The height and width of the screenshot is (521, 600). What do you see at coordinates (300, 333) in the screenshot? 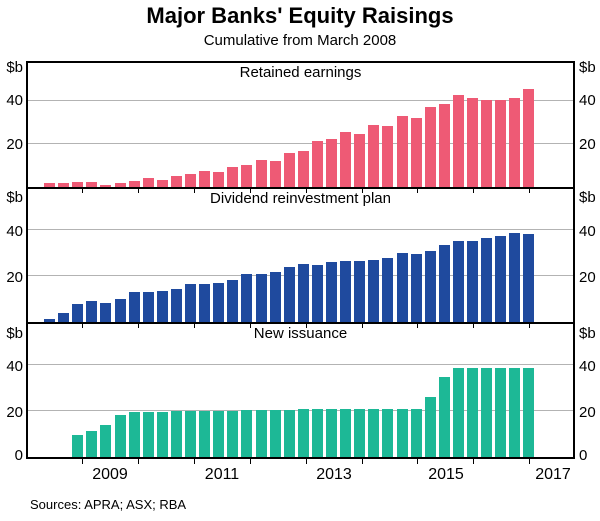
I see `panel-title: New issuance` at bounding box center [300, 333].